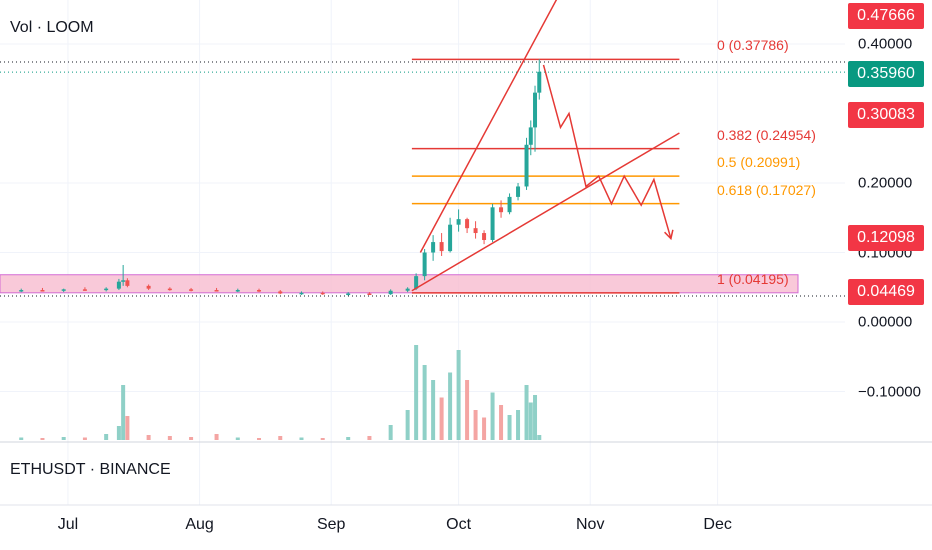 Image resolution: width=932 pixels, height=550 pixels. I want to click on price-axis-label: 0.20000, so click(885, 183).